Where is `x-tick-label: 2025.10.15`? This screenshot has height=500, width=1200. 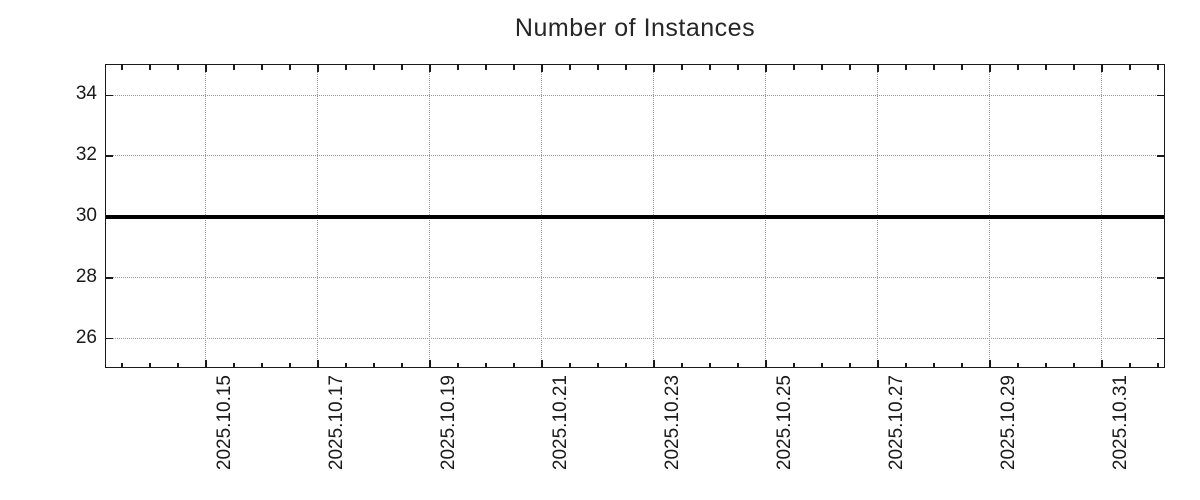 x-tick-label: 2025.10.15 is located at coordinates (224, 423).